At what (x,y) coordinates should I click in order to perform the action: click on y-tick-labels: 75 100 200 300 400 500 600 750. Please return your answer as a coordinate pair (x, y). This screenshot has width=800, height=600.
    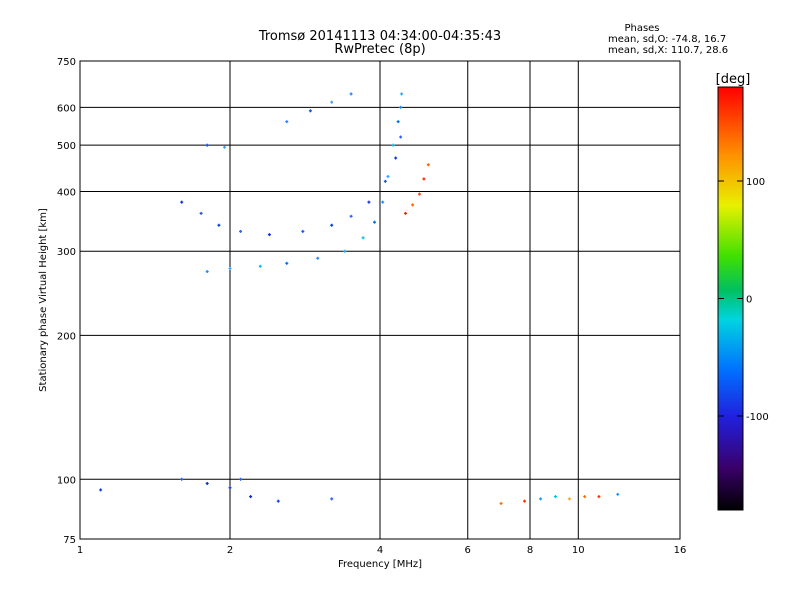
    Looking at the image, I should click on (66, 301).